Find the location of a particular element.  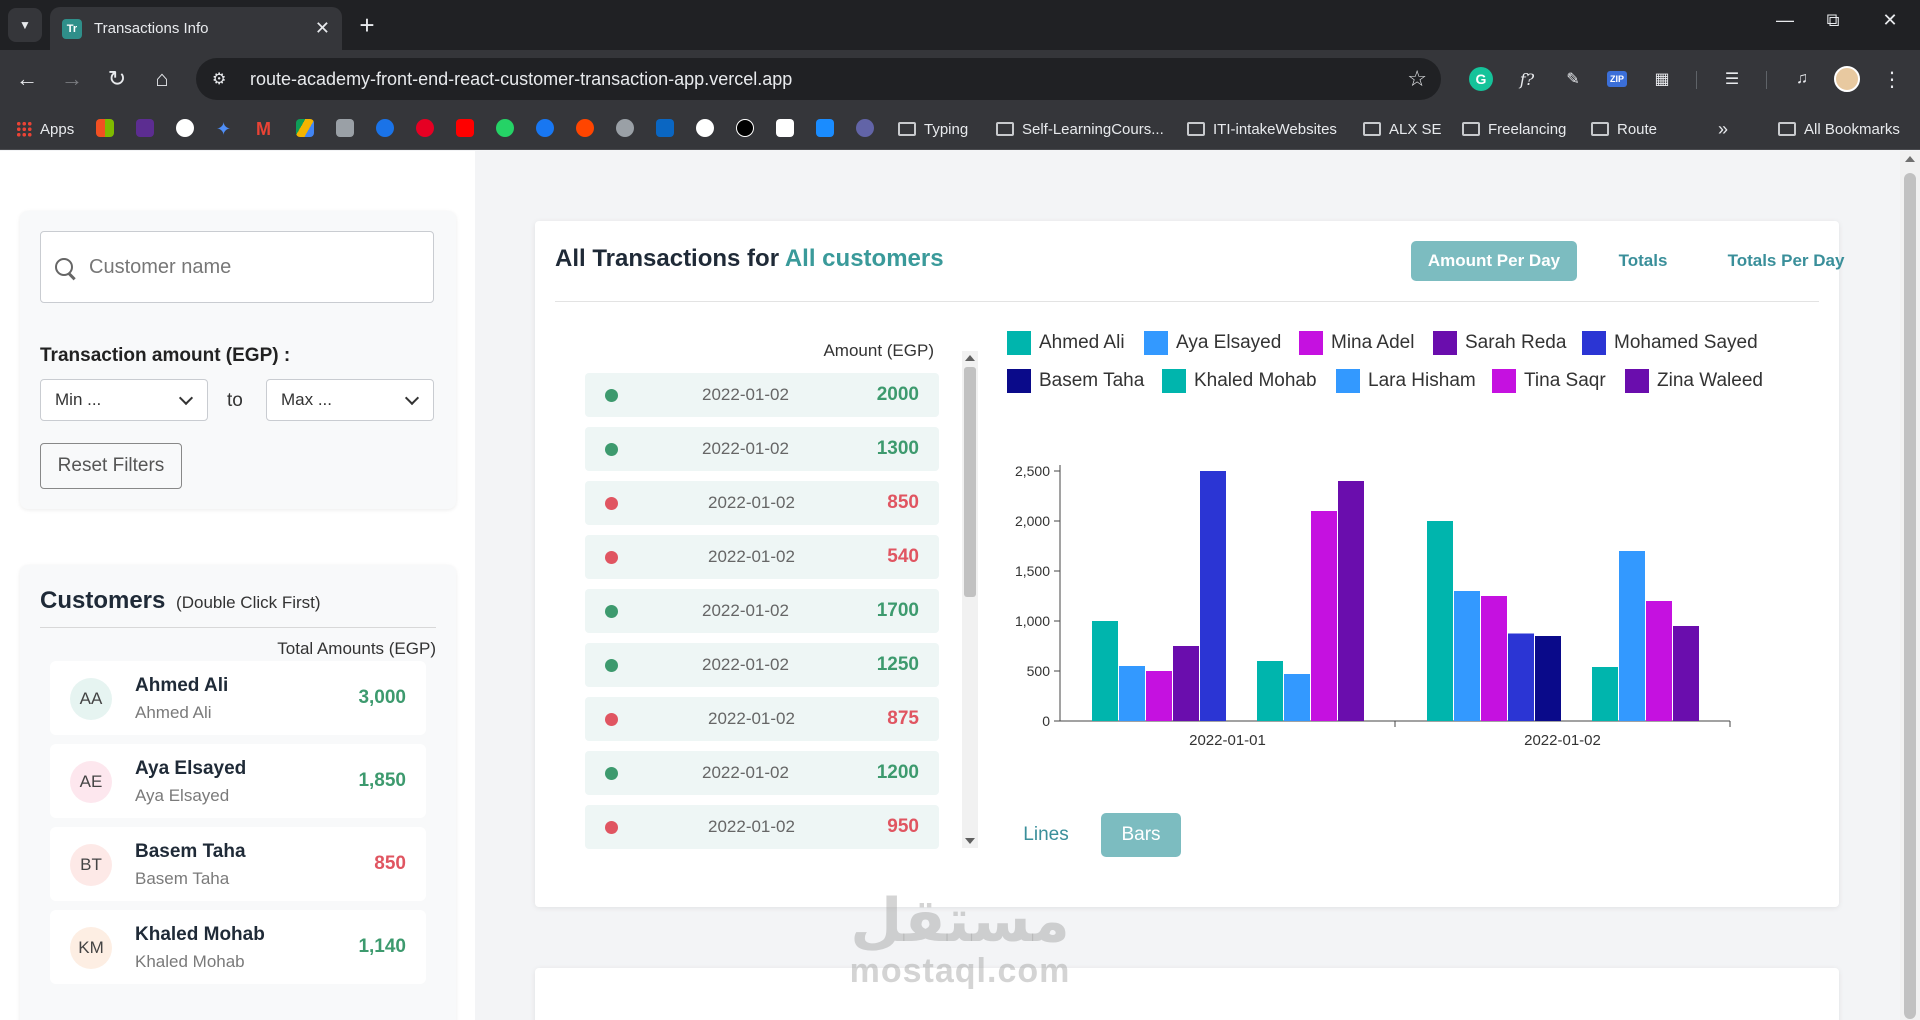

whatsapp-icon is located at coordinates (505, 128).